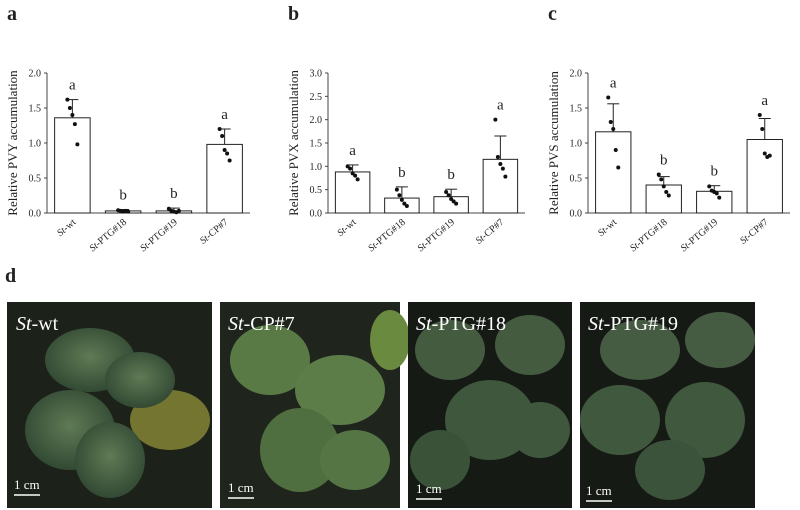 Image resolution: width=800 pixels, height=510 pixels. What do you see at coordinates (461, 324) in the screenshot?
I see `photo-label: St-PTG#18` at bounding box center [461, 324].